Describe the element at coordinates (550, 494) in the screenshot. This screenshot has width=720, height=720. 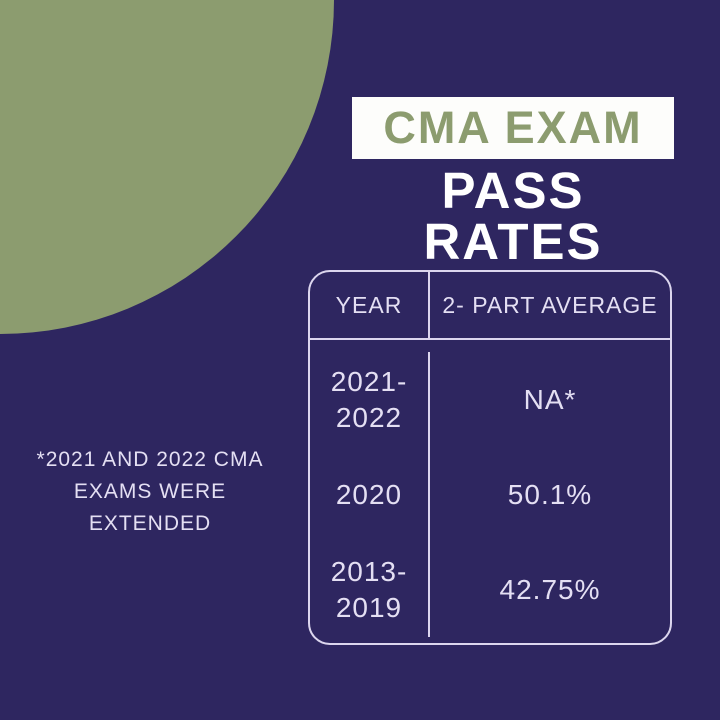
I see `value-cell: 50.1%` at that location.